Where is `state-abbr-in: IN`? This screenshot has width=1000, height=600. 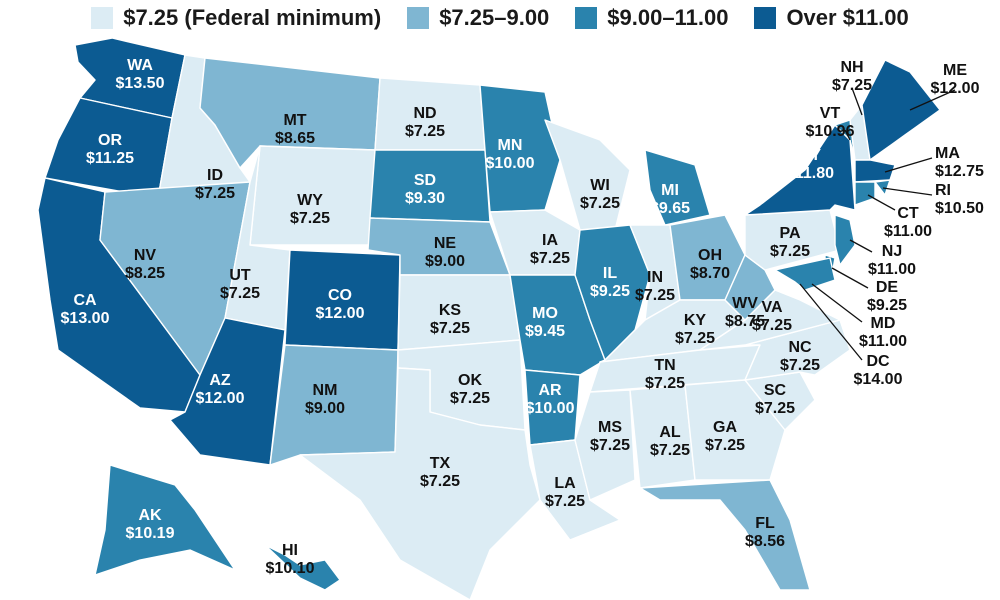 state-abbr-in: IN is located at coordinates (655, 277).